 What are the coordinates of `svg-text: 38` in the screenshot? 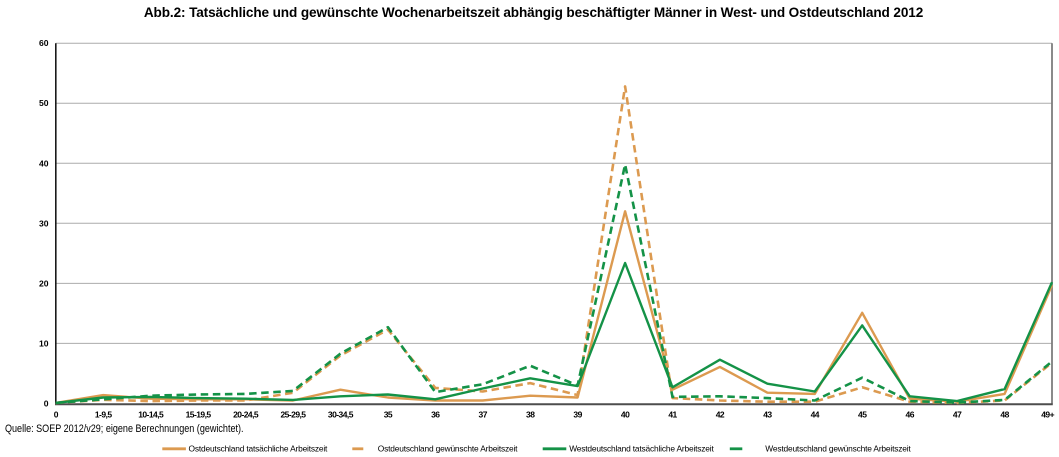 It's located at (530, 415).